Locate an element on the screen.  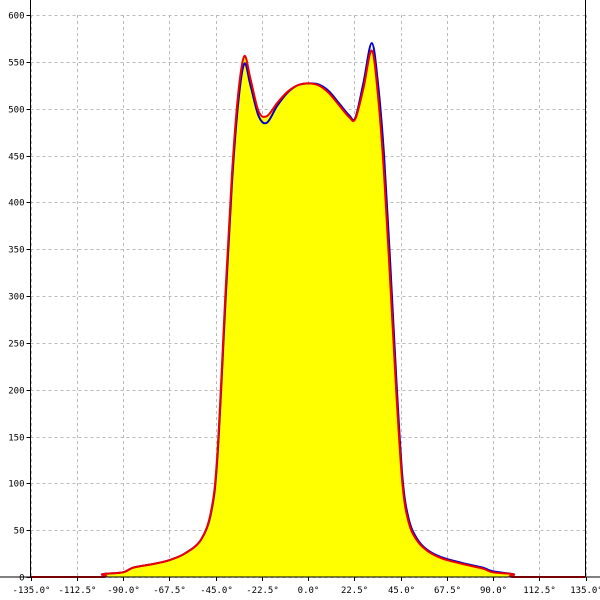
y-tick-label: 50 is located at coordinates (19, 532).